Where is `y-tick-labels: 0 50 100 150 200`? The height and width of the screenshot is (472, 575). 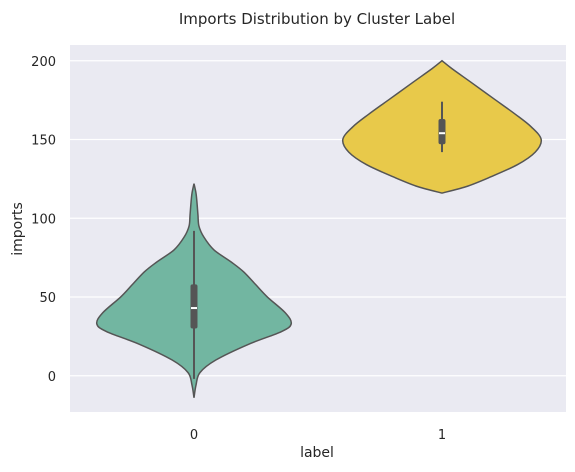
y-tick-labels: 0 50 100 150 200 is located at coordinates (43, 220).